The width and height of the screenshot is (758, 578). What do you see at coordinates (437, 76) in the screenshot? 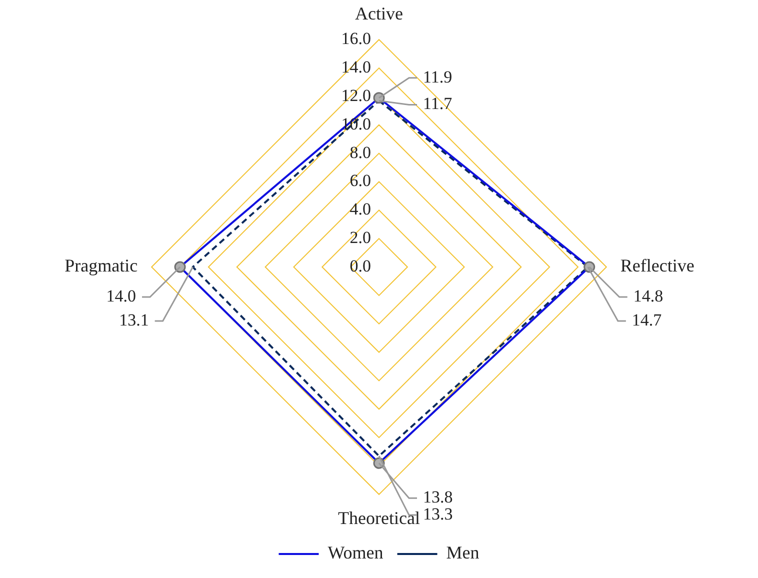
I see `data-label: 11.9` at bounding box center [437, 76].